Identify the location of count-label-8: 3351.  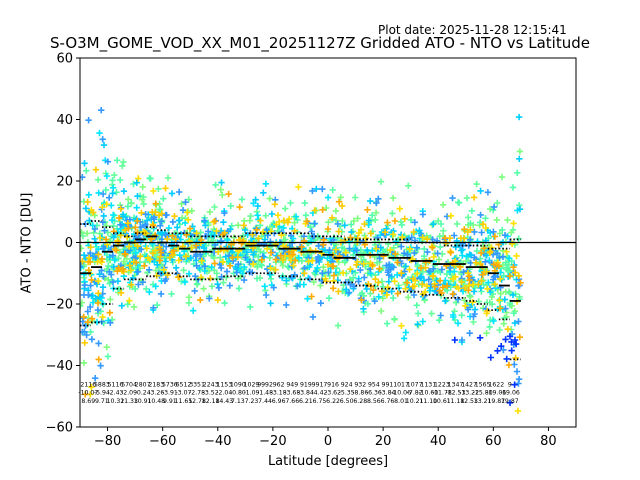
(197, 384).